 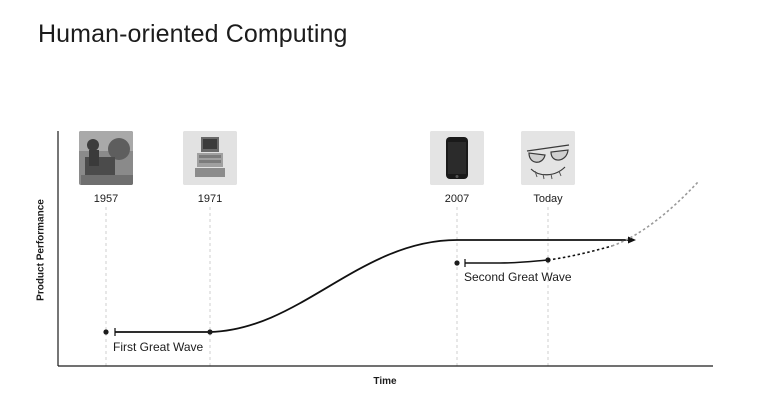 What do you see at coordinates (158, 347) in the screenshot?
I see `first-wave-label: First Great Wave` at bounding box center [158, 347].